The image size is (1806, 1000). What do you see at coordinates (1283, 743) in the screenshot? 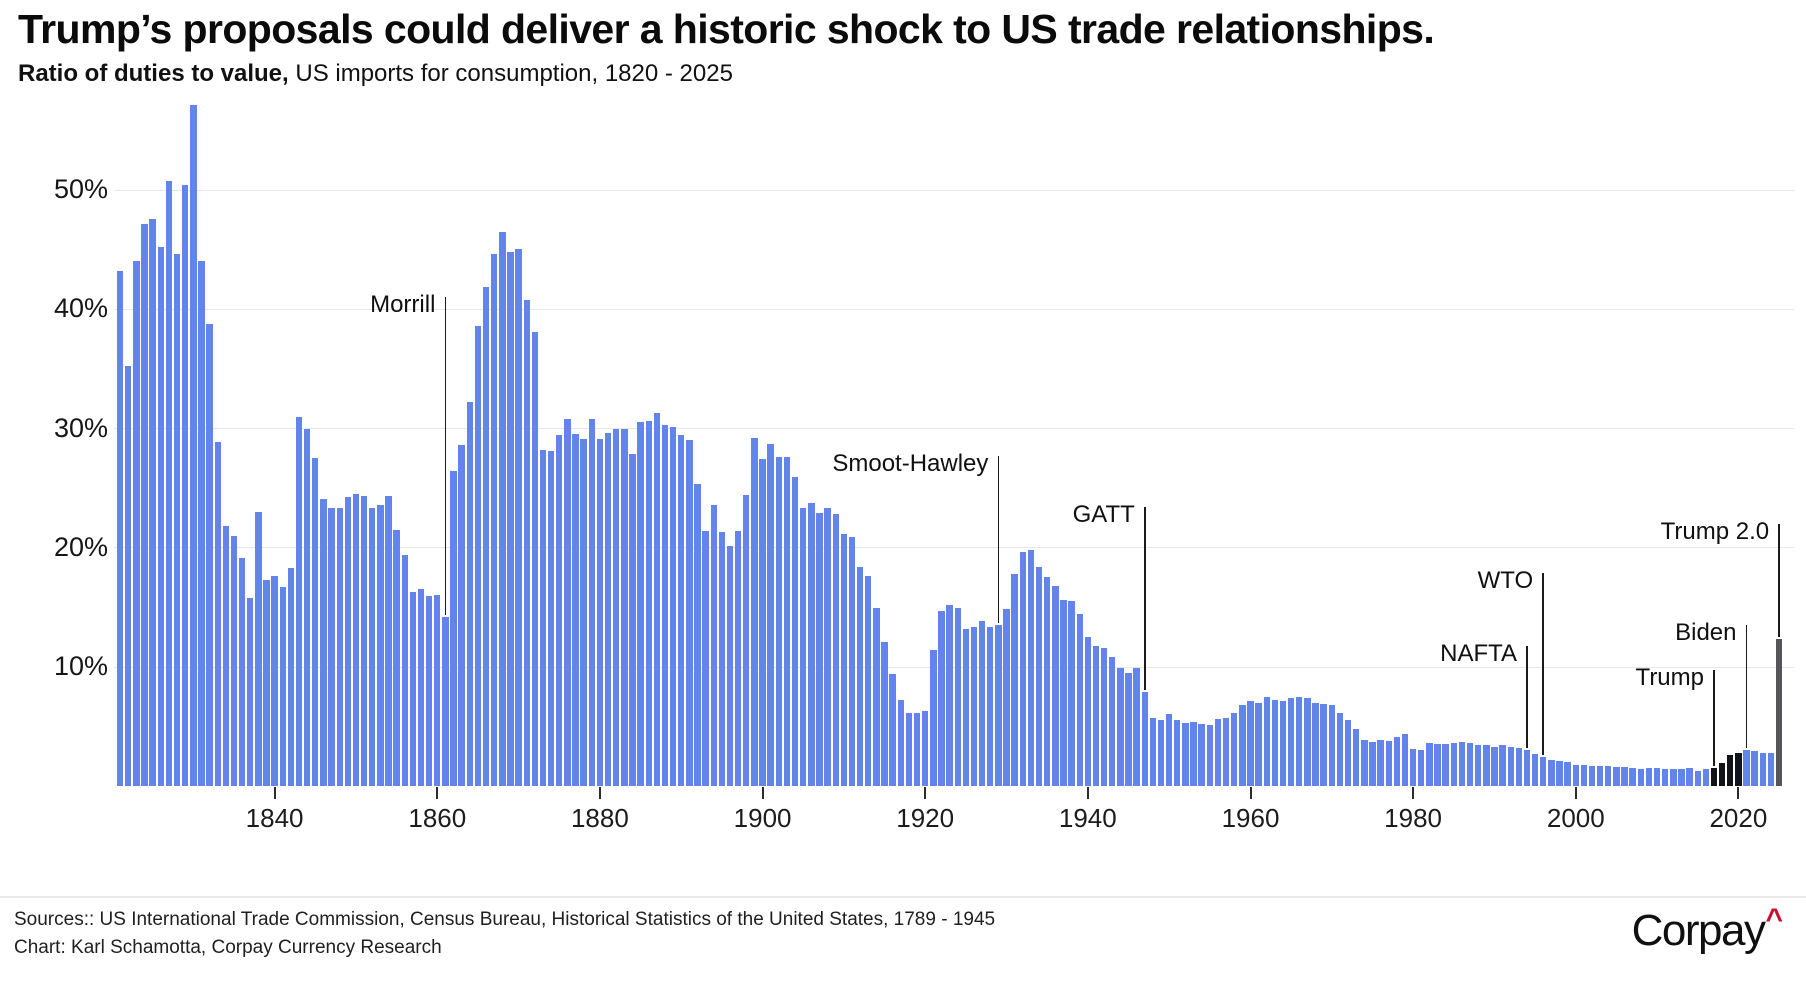
I see `bar-1964` at bounding box center [1283, 743].